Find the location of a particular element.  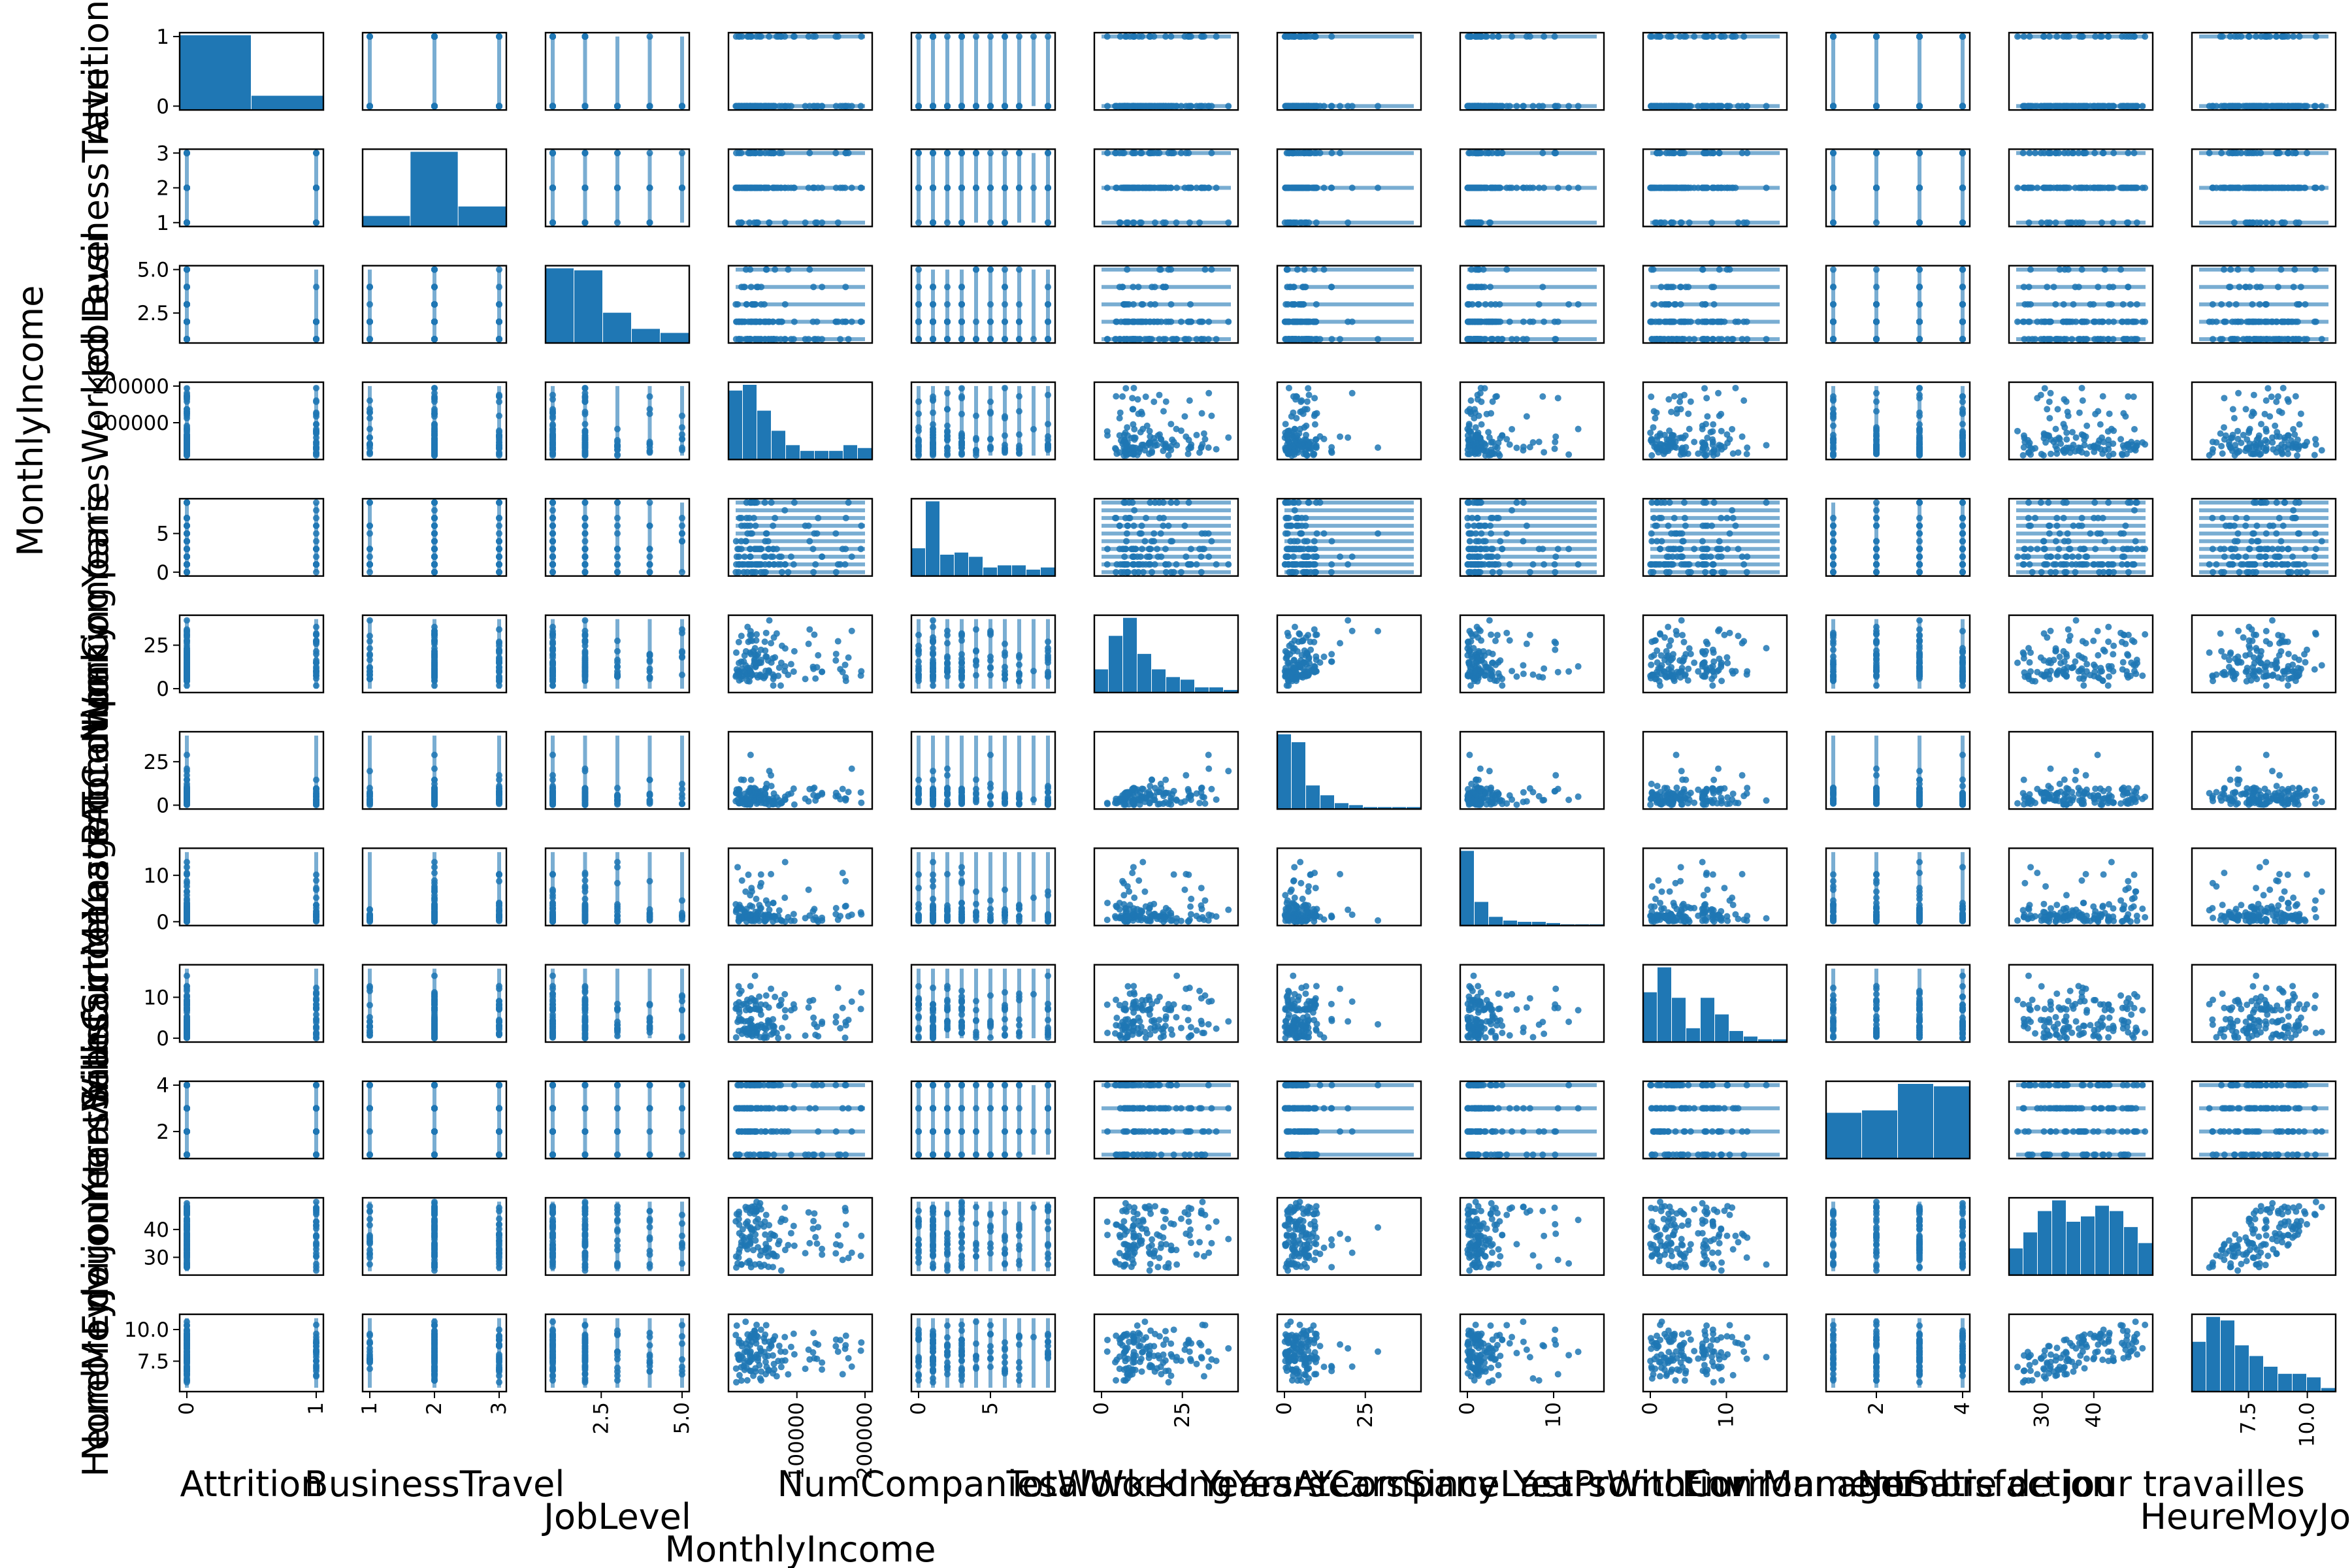

y-tick-label: 3 is located at coordinates (162, 153).